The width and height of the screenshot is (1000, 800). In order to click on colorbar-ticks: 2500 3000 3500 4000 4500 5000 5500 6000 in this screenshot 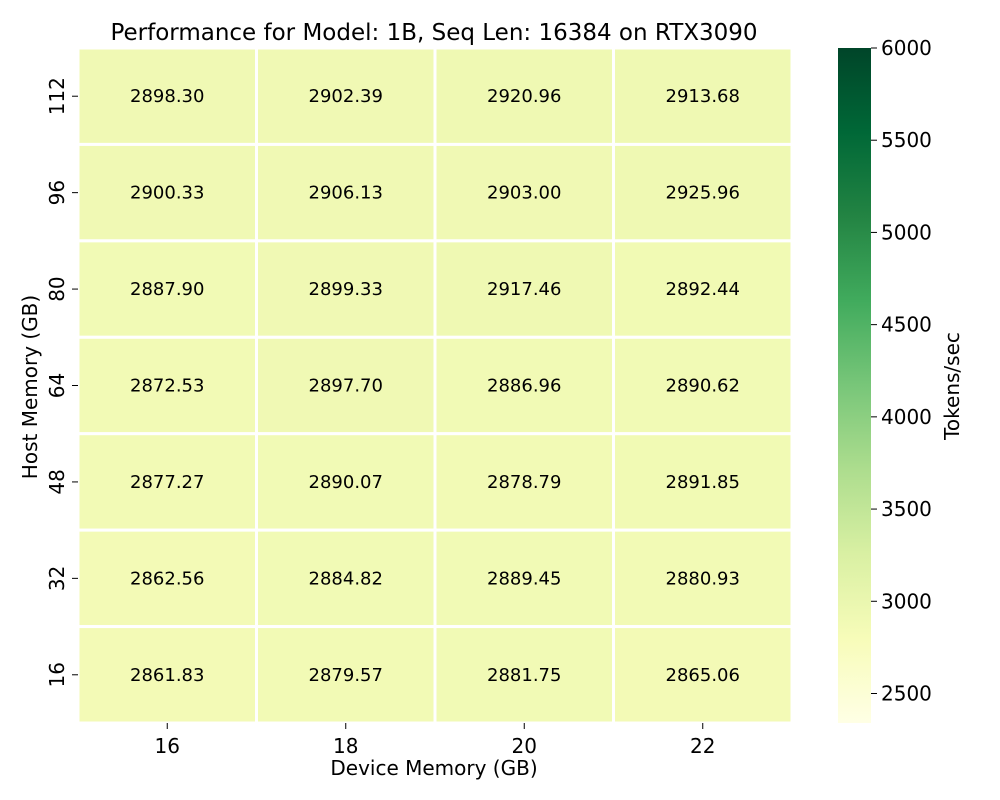, I will do `click(901, 370)`.